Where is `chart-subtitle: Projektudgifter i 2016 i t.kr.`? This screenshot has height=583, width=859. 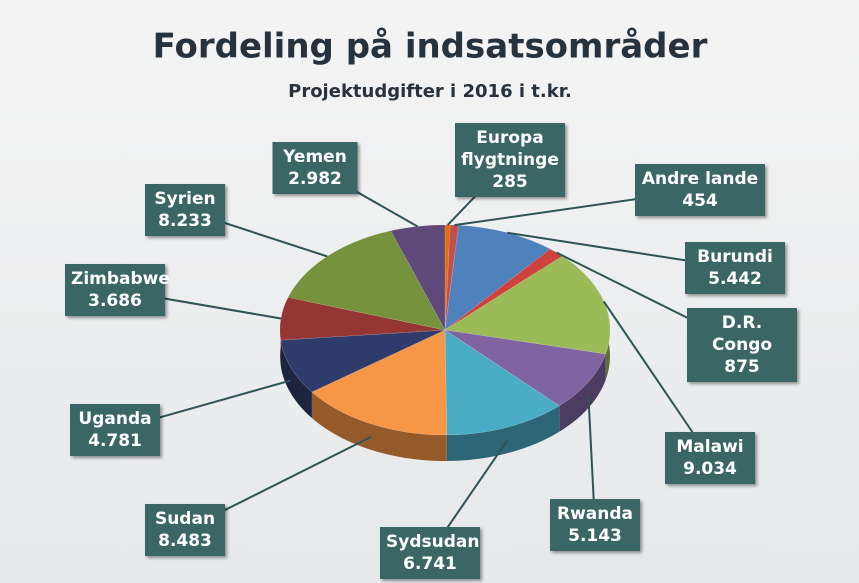
chart-subtitle: Projektudgifter i 2016 i t.kr. is located at coordinates (430, 91).